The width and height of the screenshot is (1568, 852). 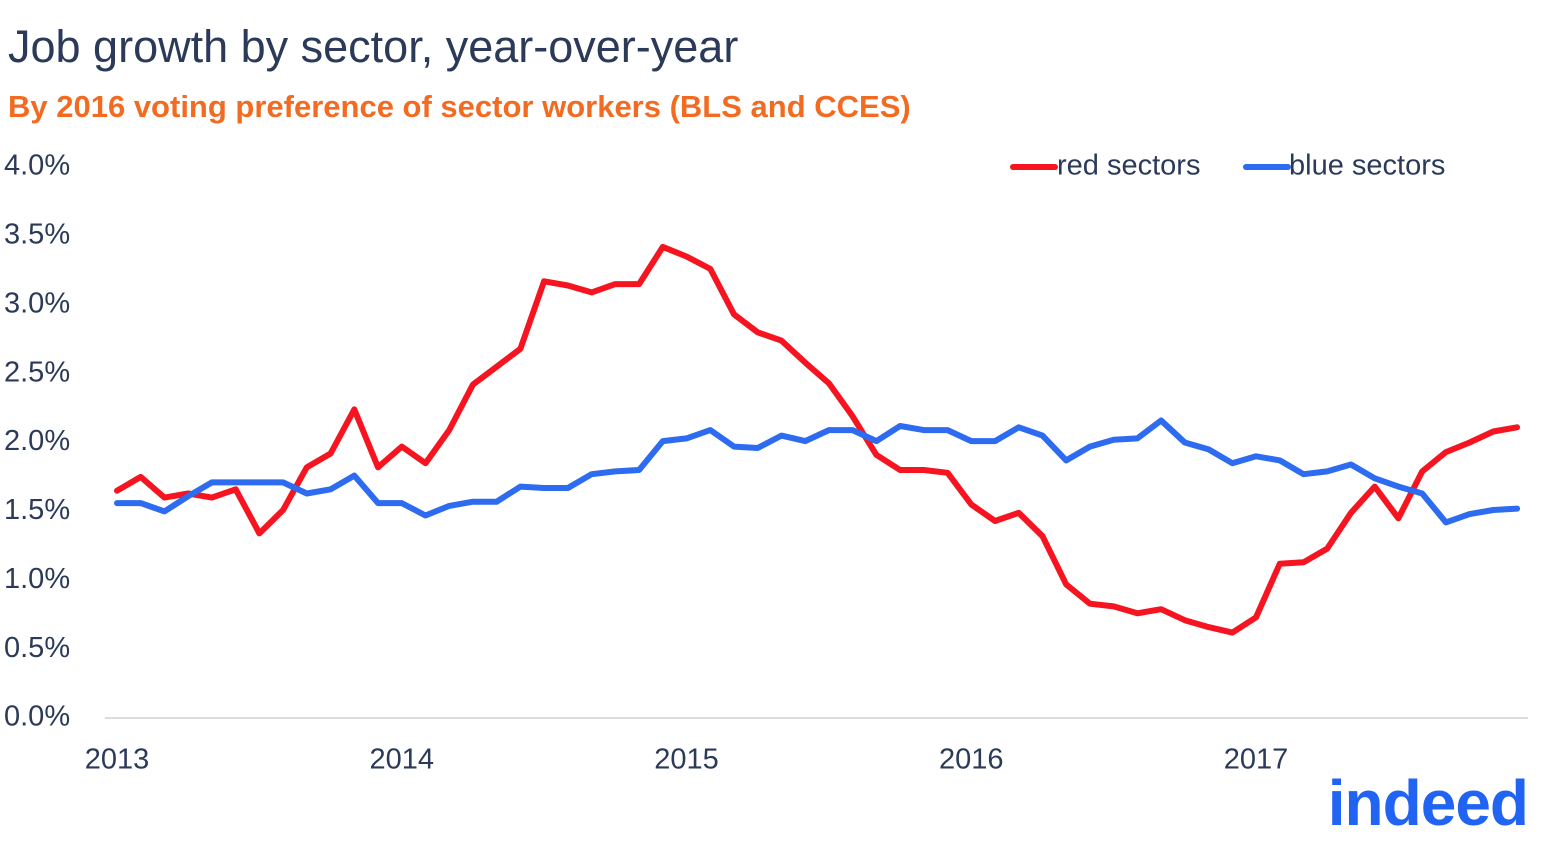 What do you see at coordinates (117, 760) in the screenshot?
I see `x-tick-label: 2013` at bounding box center [117, 760].